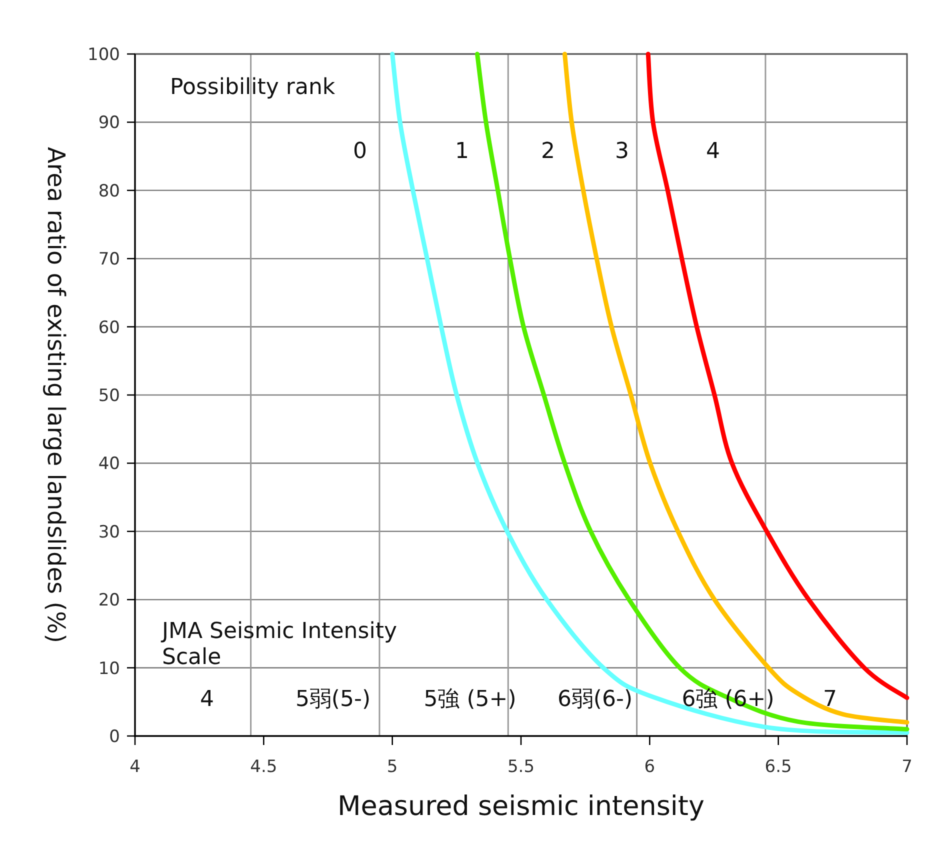 Image resolution: width=944 pixels, height=849 pixels. I want to click on y-tick-label: 40, so click(109, 464).